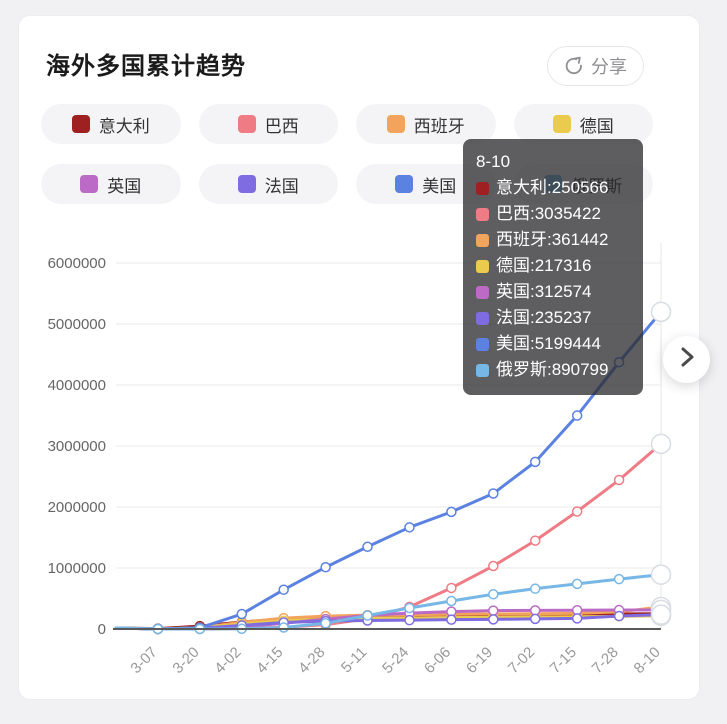 This screenshot has height=724, width=727. I want to click on svg-text: 2000000, so click(77, 507).